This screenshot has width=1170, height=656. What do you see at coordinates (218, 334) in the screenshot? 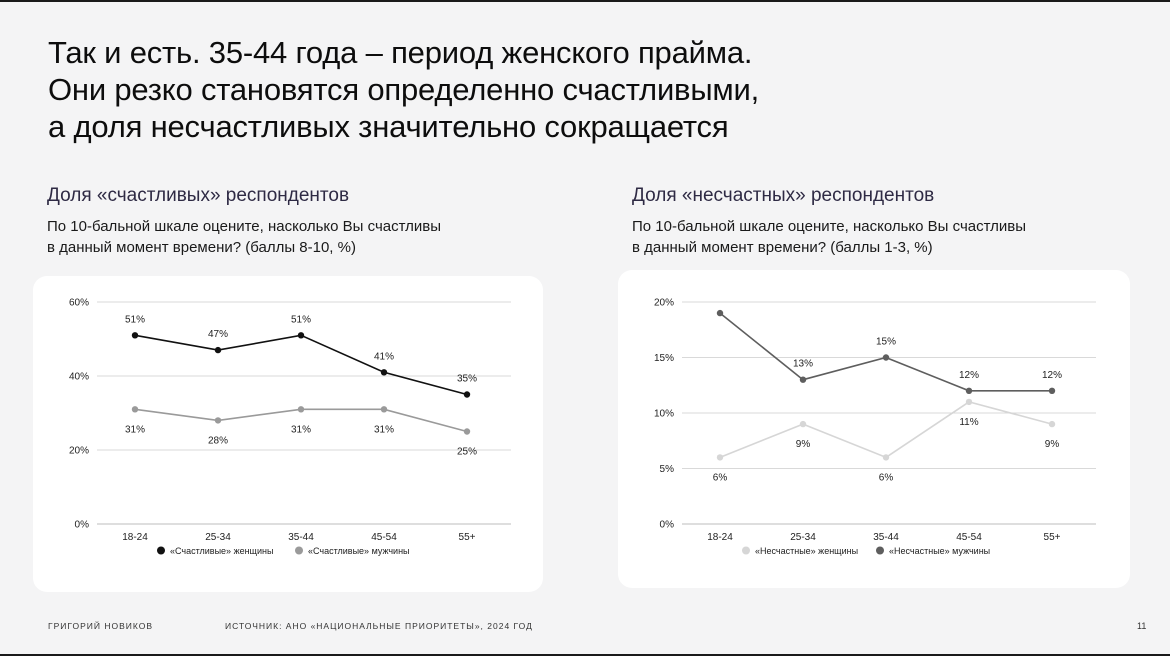
I see `data-label: 47%` at bounding box center [218, 334].